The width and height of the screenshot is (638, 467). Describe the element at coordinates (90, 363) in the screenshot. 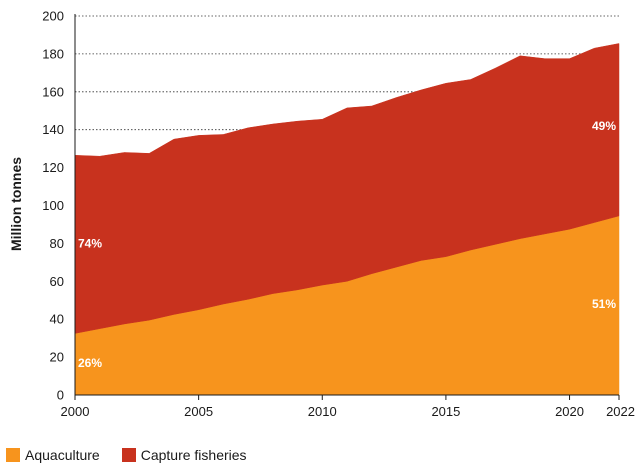

I see `share-label: 26%` at that location.